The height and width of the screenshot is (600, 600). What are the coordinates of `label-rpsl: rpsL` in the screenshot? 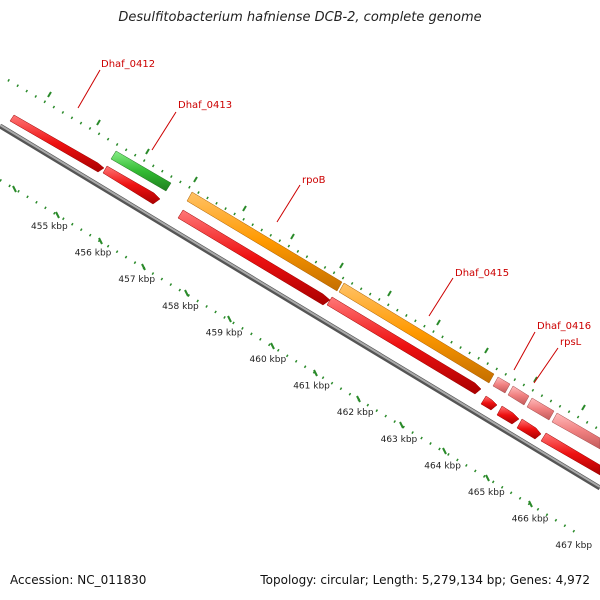 It's located at (571, 342).